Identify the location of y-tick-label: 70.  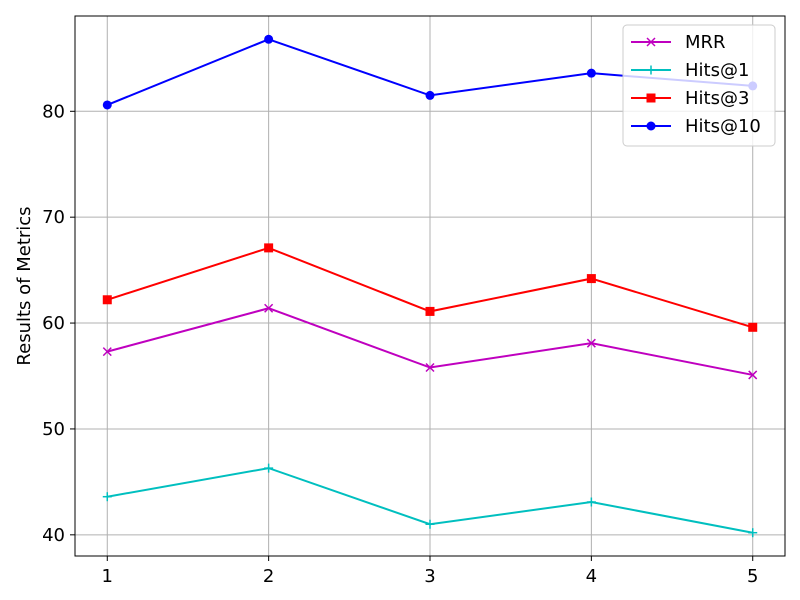
(53, 217).